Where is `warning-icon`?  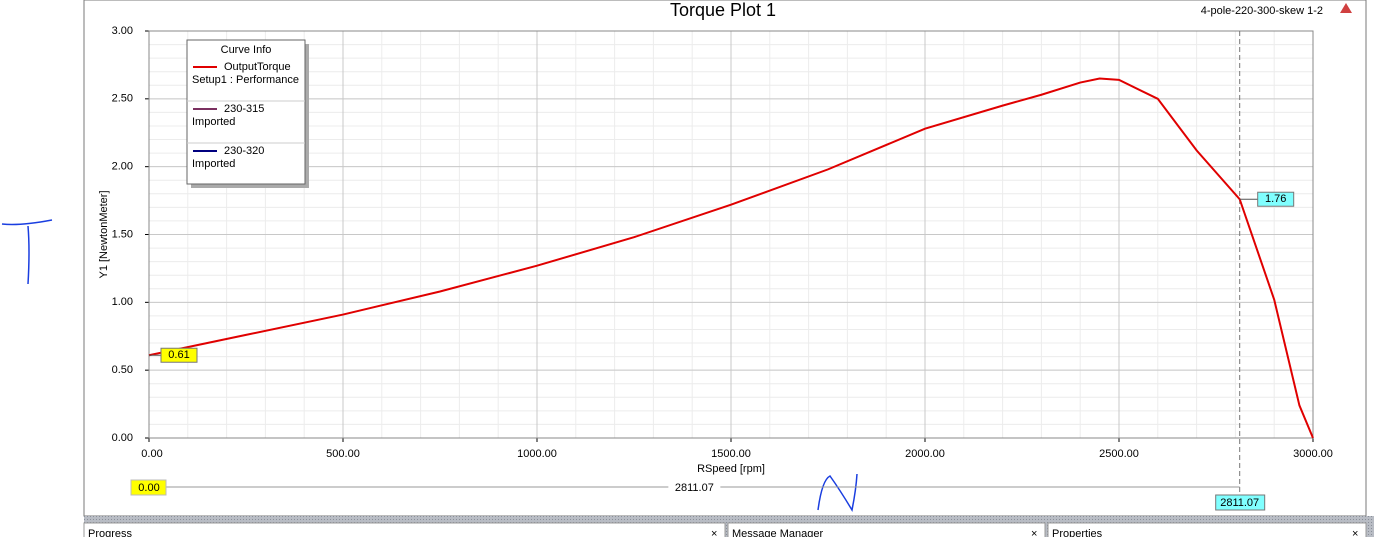
warning-icon is located at coordinates (1346, 8).